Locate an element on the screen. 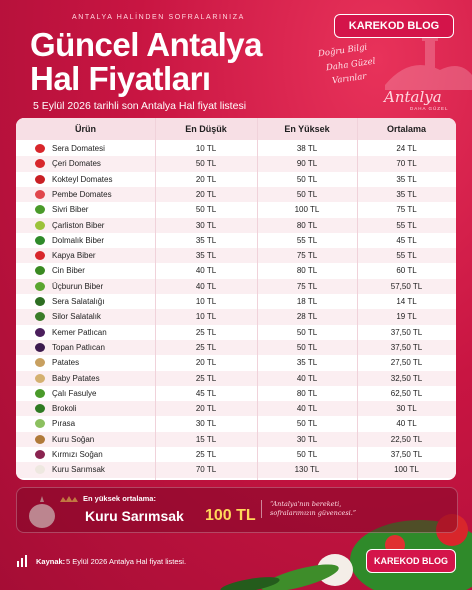 The width and height of the screenshot is (472, 590). product-name: Kapya Biber is located at coordinates (74, 256).